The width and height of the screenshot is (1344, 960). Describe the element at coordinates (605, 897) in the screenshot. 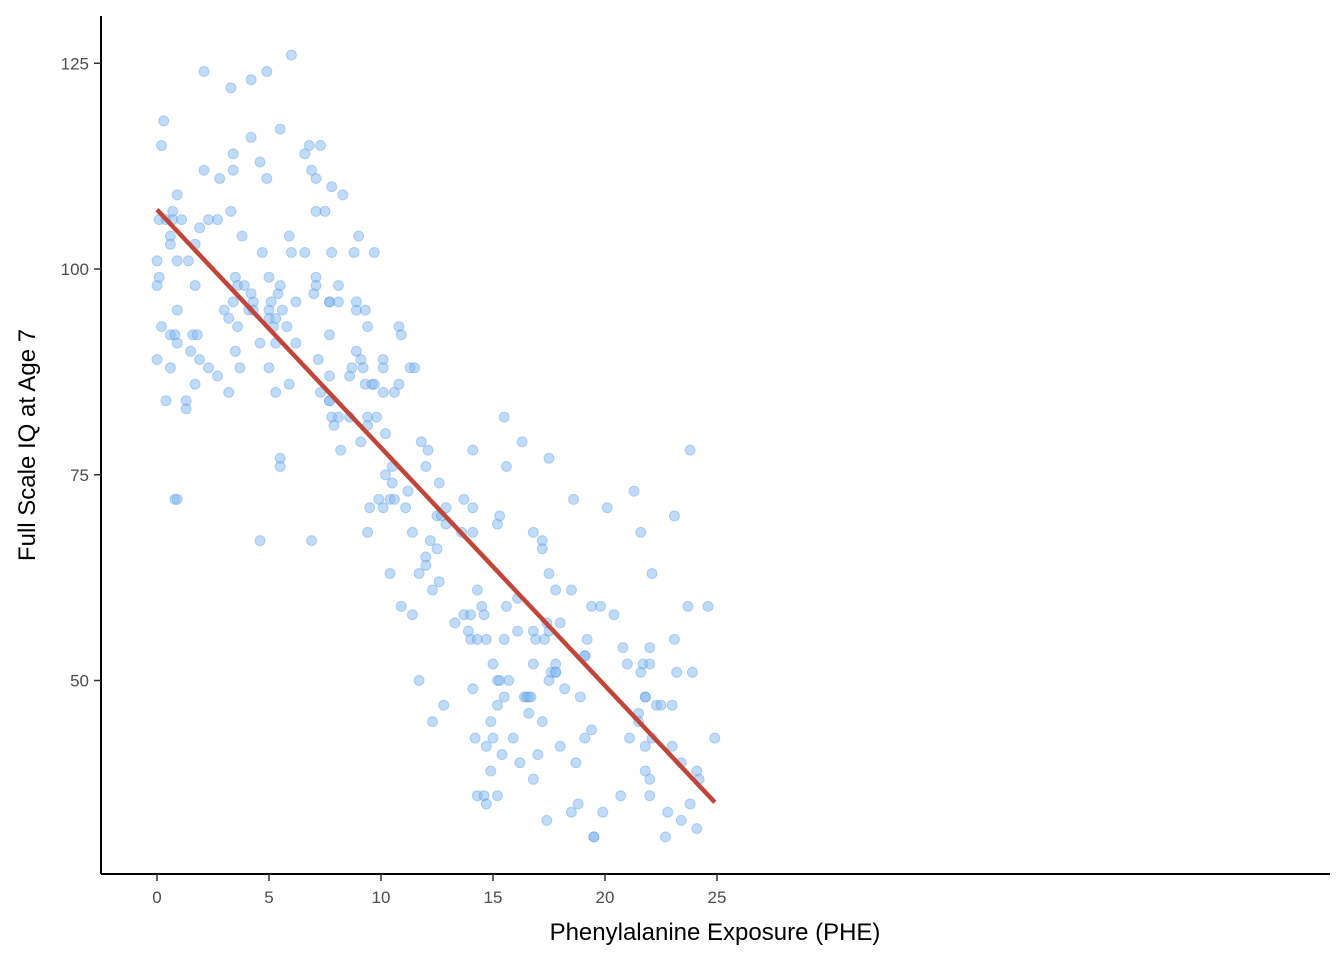

I see `x-tick-label: 20` at that location.